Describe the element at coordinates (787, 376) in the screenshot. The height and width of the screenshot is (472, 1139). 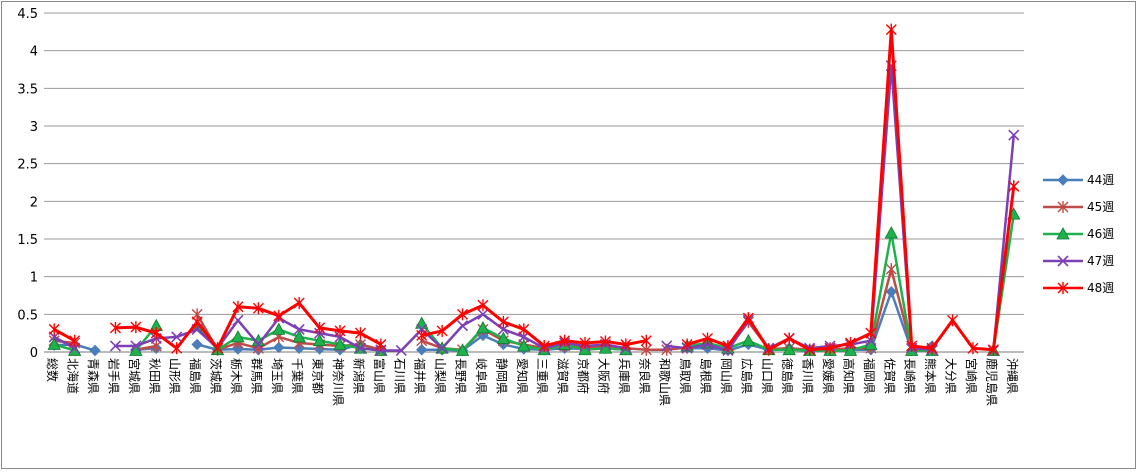
I see `x-tick-label: 徳島県` at that location.